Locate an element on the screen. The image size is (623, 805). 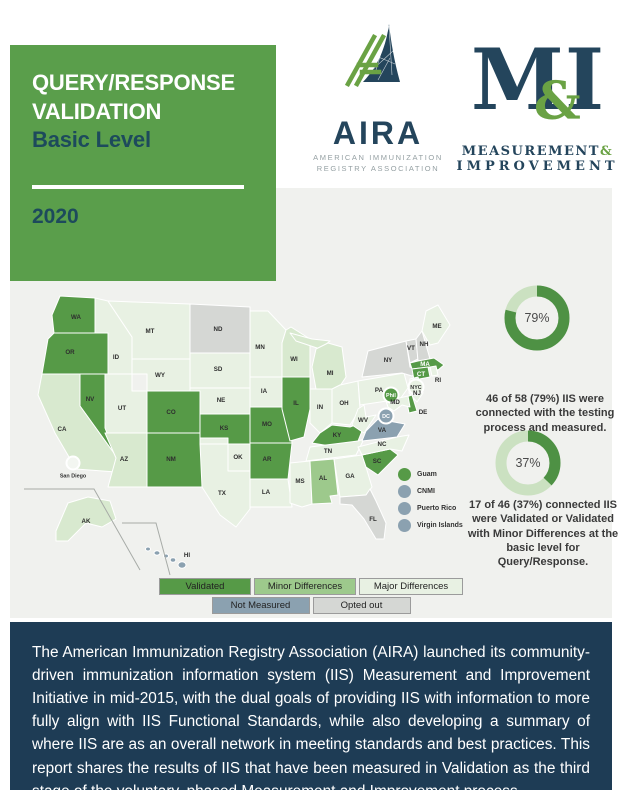
state-label-WV: WV is located at coordinates (363, 420).